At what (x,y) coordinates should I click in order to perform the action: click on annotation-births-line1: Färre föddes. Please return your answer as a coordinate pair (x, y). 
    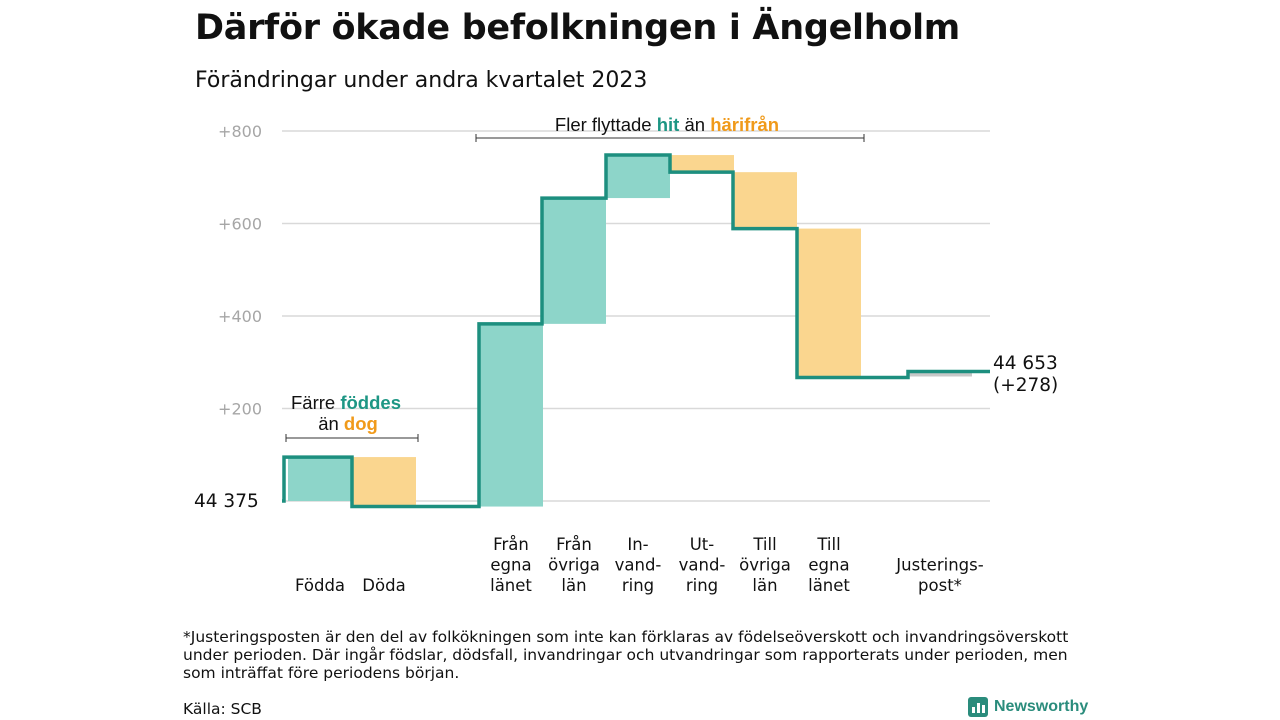
    Looking at the image, I should click on (346, 402).